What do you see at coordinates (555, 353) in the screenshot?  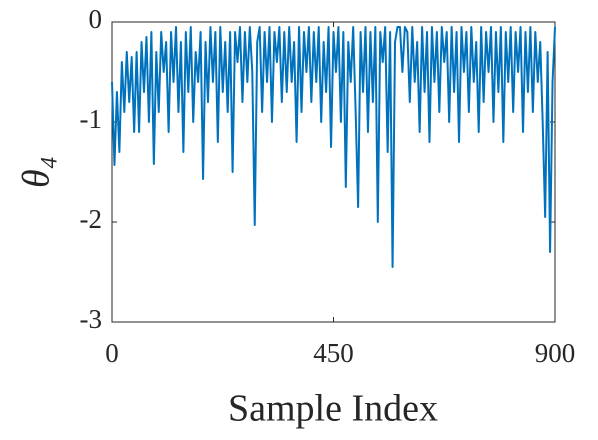 I see `x-tick-label: 900` at bounding box center [555, 353].